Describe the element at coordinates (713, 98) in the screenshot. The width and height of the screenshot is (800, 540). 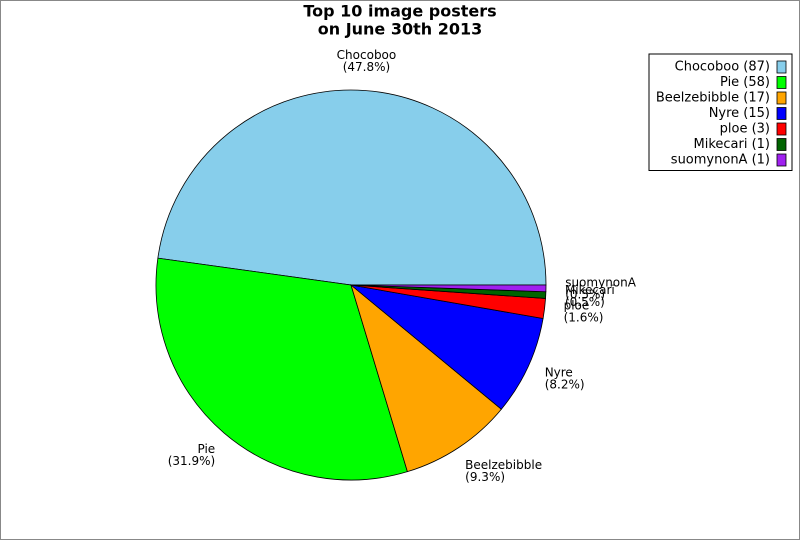
I see `legend-label: Beelzebibble (17)` at that location.